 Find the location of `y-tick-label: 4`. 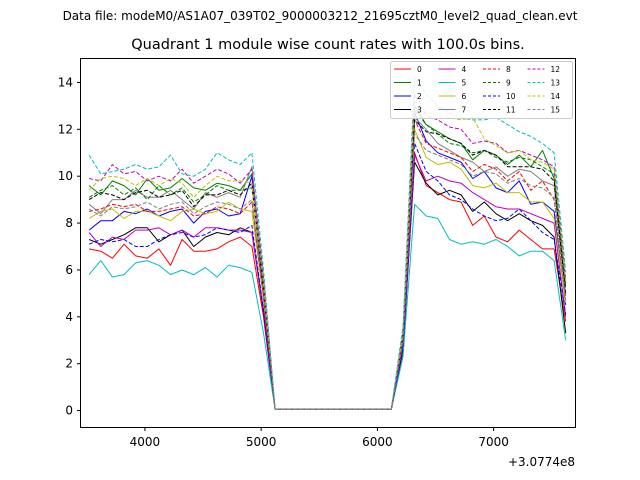

y-tick-label: 4 is located at coordinates (69, 317).